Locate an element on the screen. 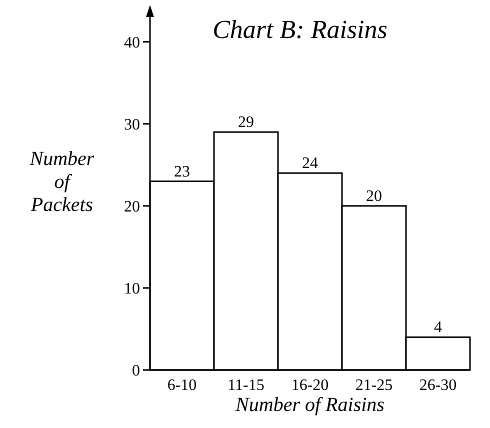 This screenshot has width=490, height=428. chart-title: Chart B: Raisins is located at coordinates (300, 29).